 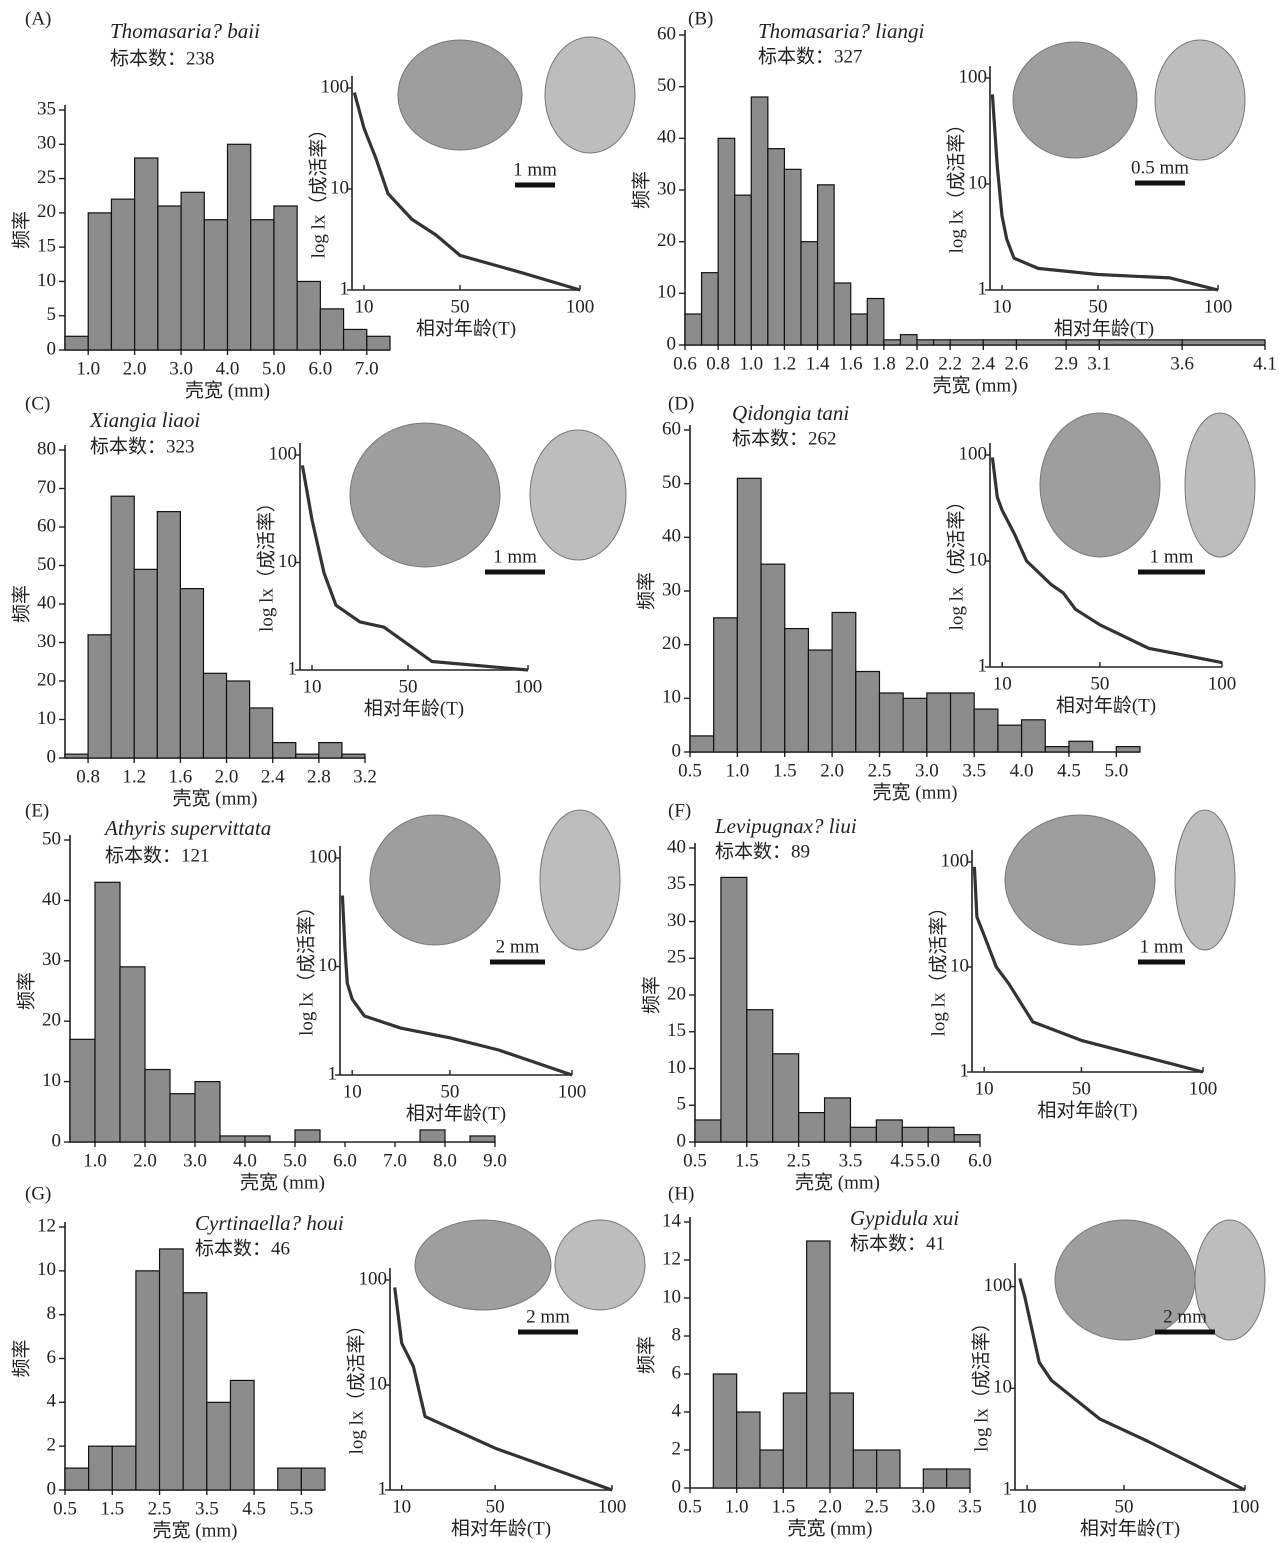 What do you see at coordinates (784, 438) in the screenshot?
I see `sample-count: 标本数：262` at bounding box center [784, 438].